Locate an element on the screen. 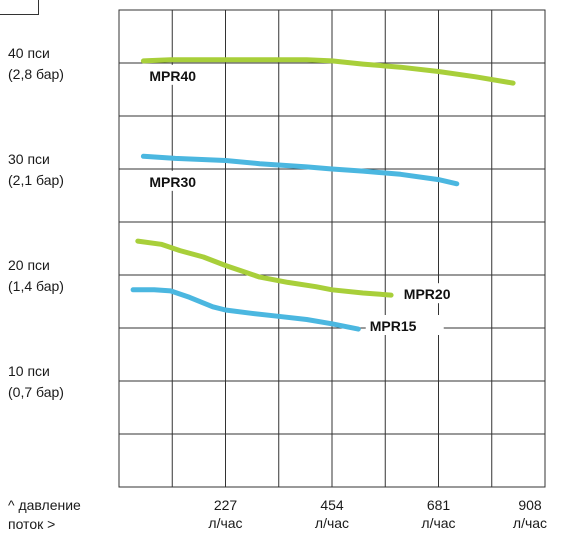 The height and width of the screenshot is (533, 564). series-line-mpr30 is located at coordinates (300, 170).